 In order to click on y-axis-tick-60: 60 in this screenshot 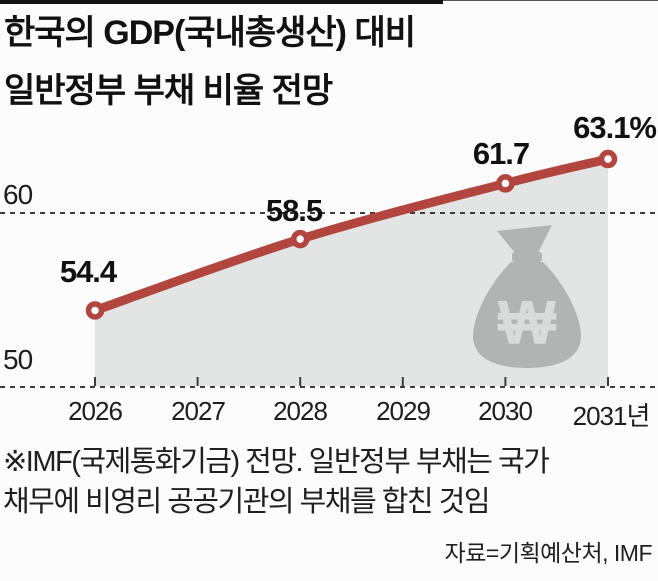, I will do `click(18, 194)`.